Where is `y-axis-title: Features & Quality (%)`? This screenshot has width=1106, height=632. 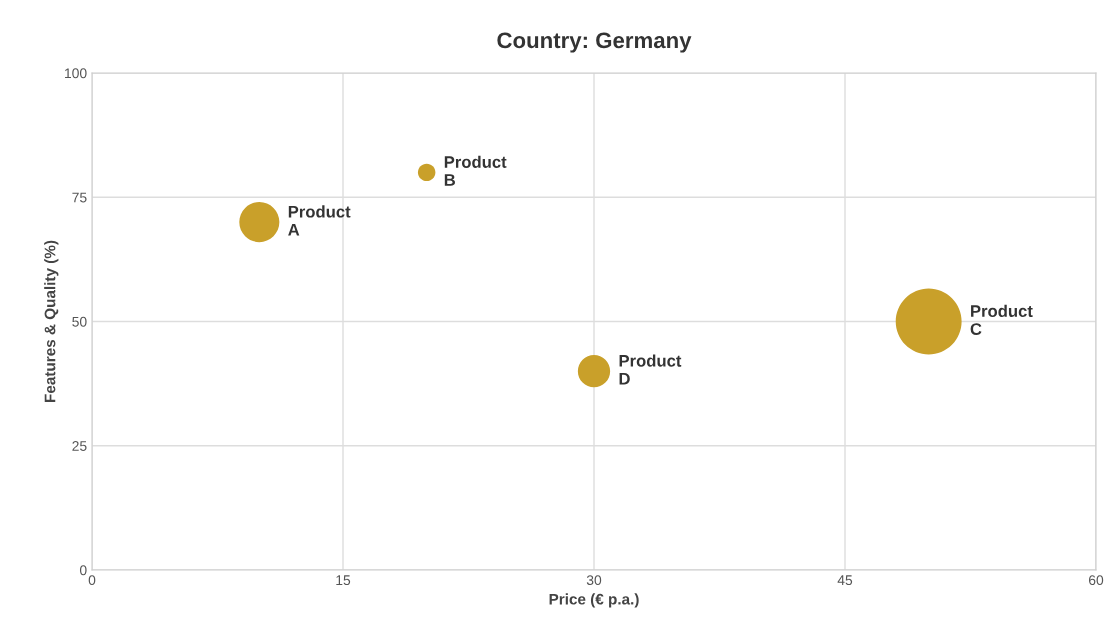
y-axis-title: Features & Quality (%) is located at coordinates (51, 321).